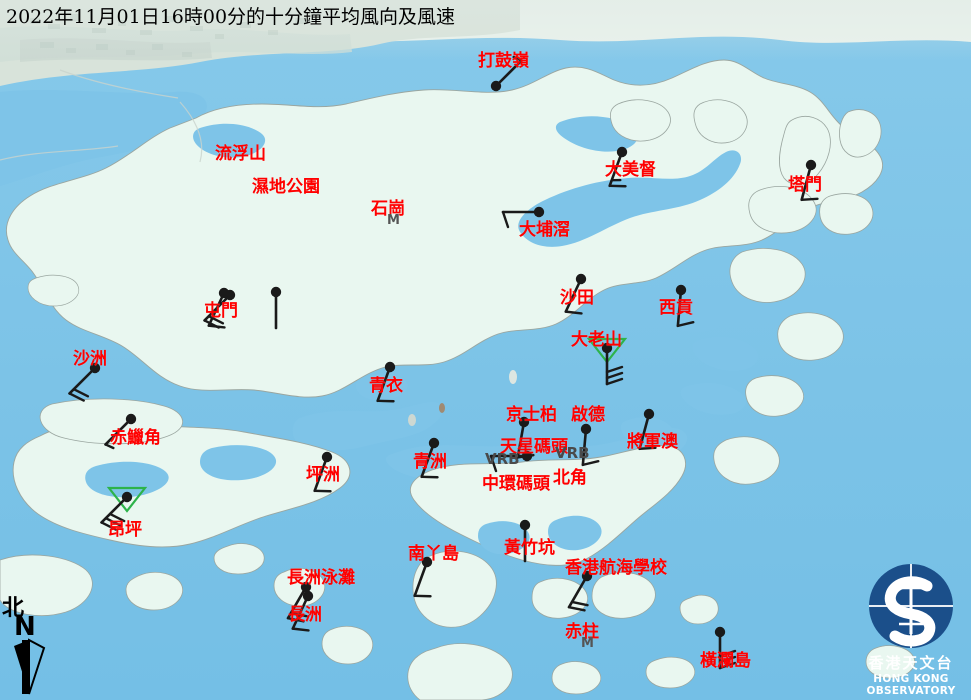 Image resolution: width=971 pixels, height=700 pixels. What do you see at coordinates (596, 340) in the screenshot?
I see `station-label: 大老山` at bounding box center [596, 340].